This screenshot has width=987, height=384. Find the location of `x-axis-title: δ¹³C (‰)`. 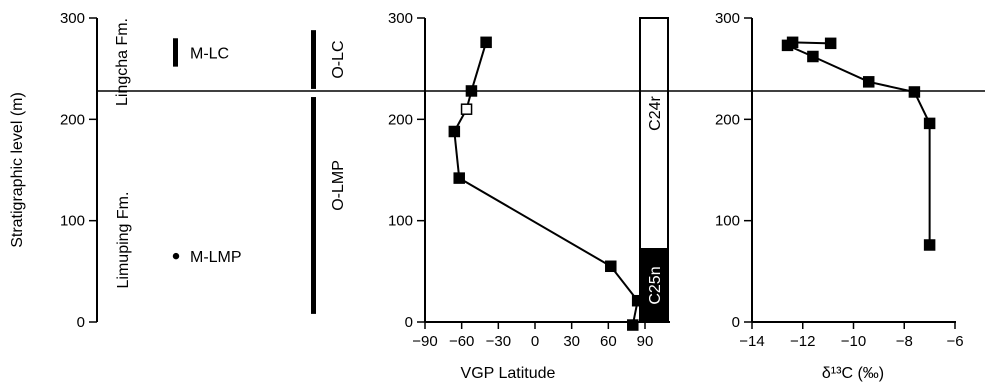

x-axis-title: δ¹³C (‰) is located at coordinates (853, 373).